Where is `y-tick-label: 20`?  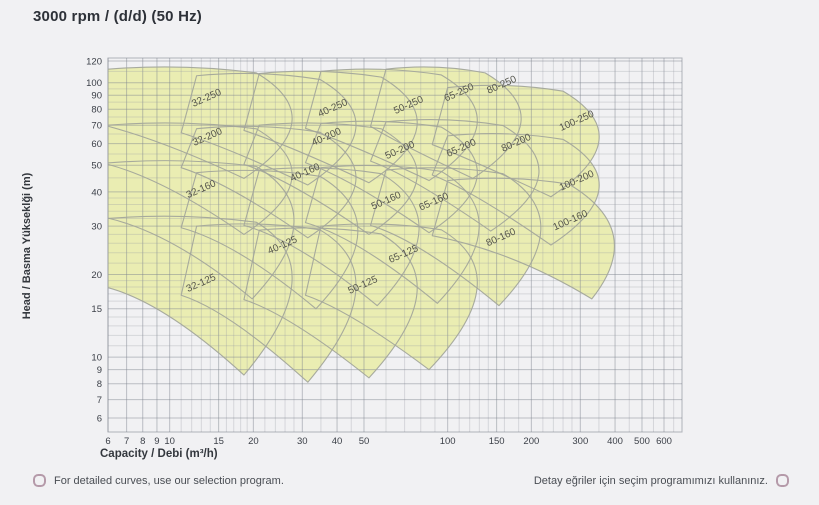
y-tick-label: 20 is located at coordinates (96, 275).